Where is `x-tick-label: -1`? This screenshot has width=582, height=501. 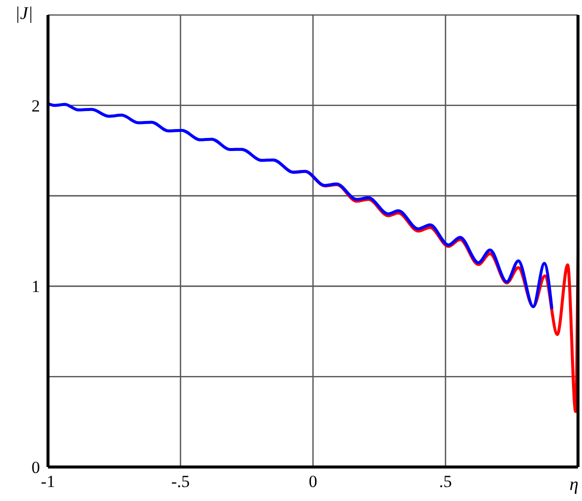 x-tick-label: -1 is located at coordinates (48, 482).